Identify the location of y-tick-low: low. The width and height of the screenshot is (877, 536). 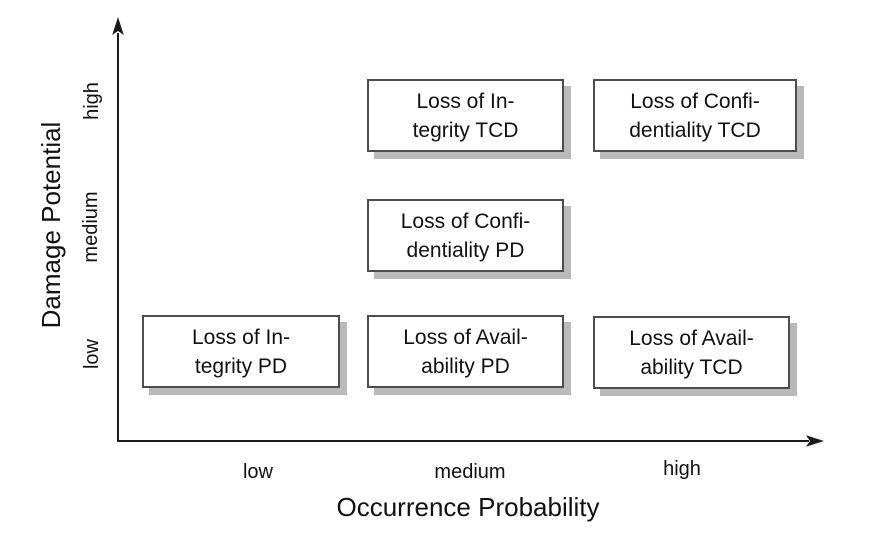
(92, 354).